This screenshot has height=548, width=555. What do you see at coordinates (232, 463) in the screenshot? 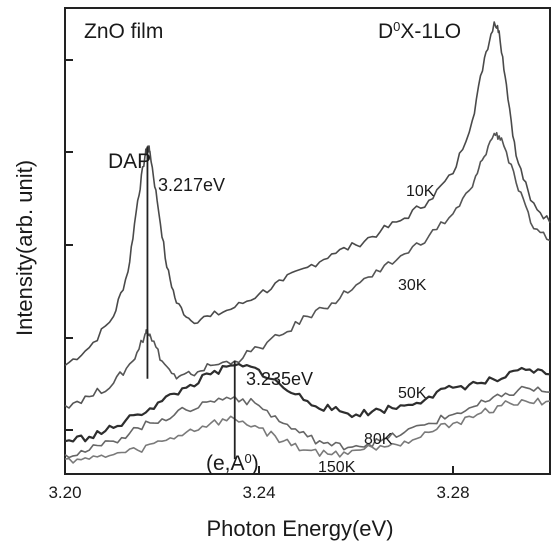
I see `ea-label: (e,A0)` at bounding box center [232, 463].